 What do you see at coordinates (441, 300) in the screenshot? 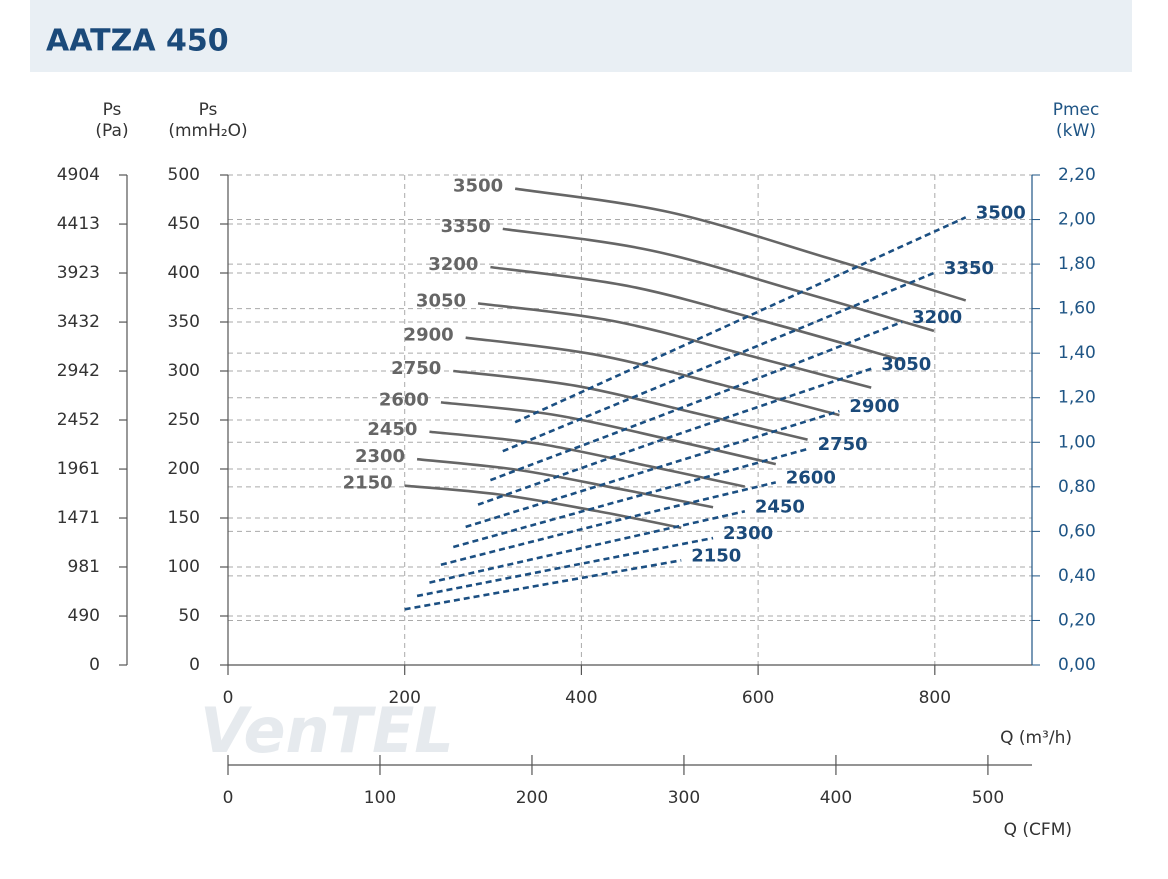
I see `pressure-curve-label: 3050` at bounding box center [441, 300].